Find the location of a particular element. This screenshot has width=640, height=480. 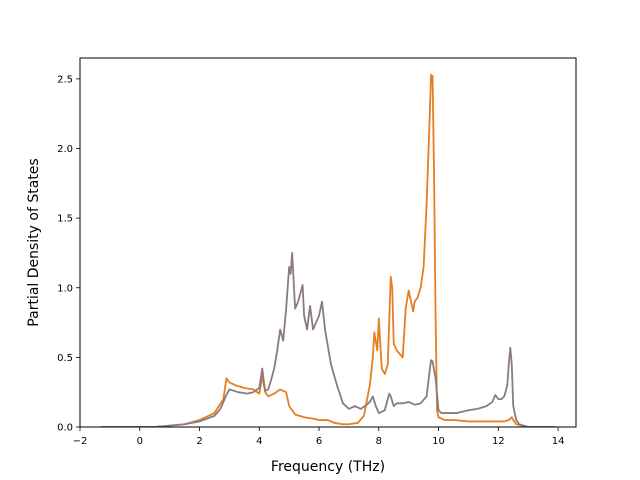

x-tick-label: 0 is located at coordinates (140, 441).